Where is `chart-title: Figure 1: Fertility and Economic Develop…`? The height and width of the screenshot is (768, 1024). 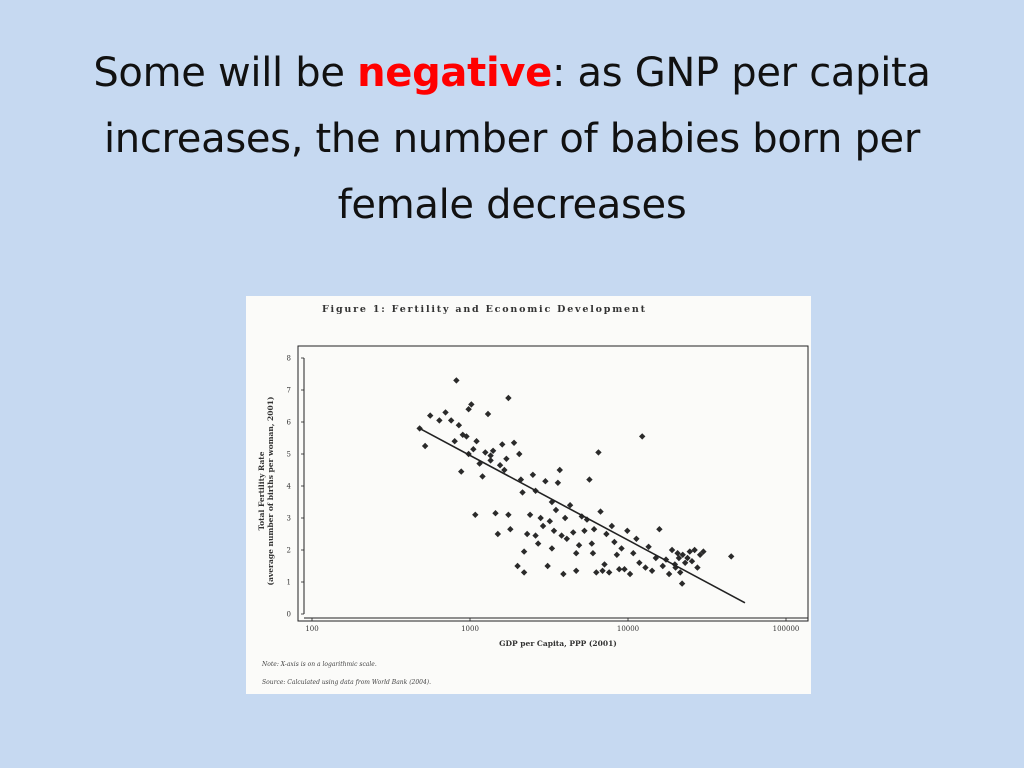 chart-title: Figure 1: Fertility and Economic Develop… is located at coordinates (484, 309).